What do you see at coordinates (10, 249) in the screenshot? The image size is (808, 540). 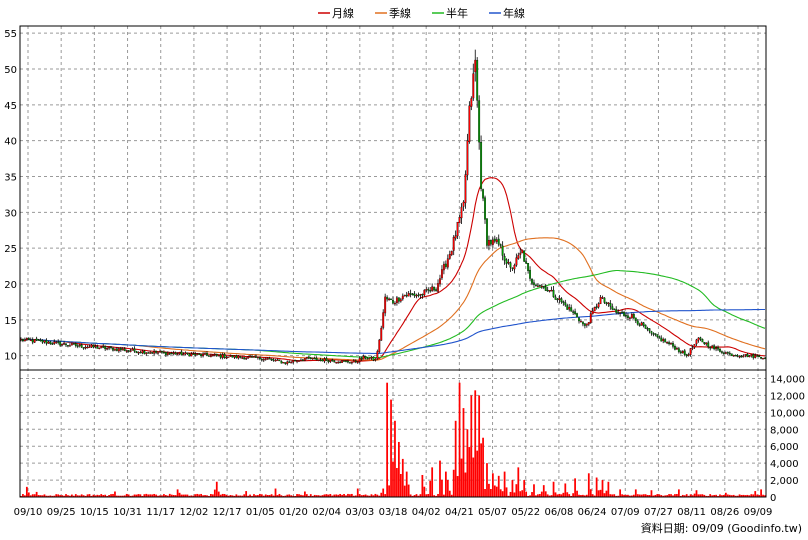 I see `price-tick-label: 25` at bounding box center [10, 249].